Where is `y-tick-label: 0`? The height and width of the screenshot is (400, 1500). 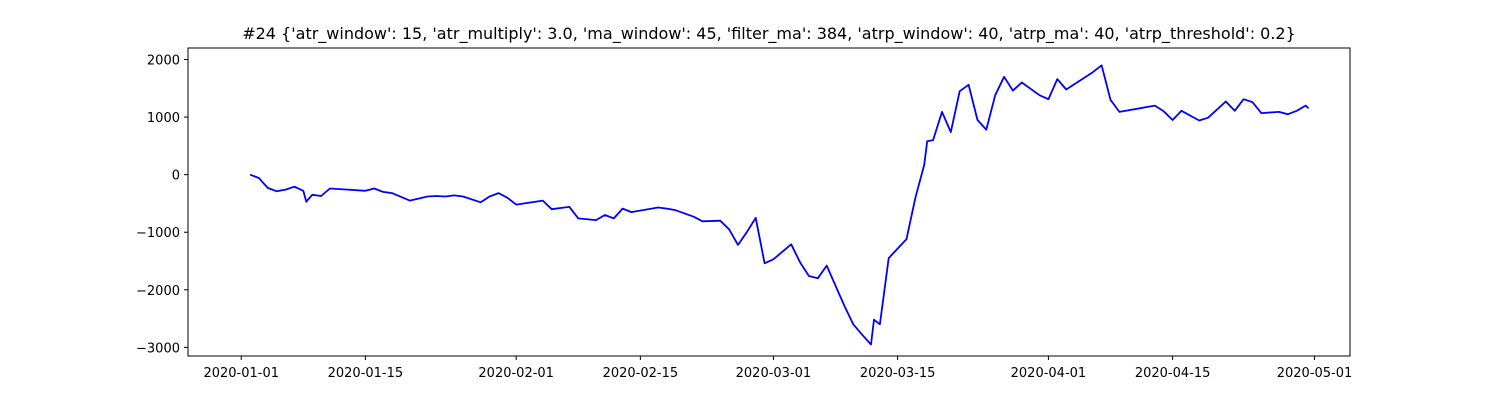 y-tick-label: 0 is located at coordinates (176, 176).